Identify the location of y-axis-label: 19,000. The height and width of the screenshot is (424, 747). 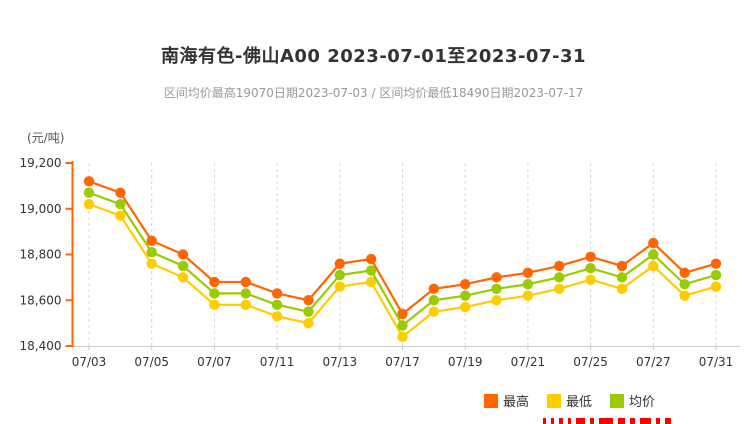
(41, 209).